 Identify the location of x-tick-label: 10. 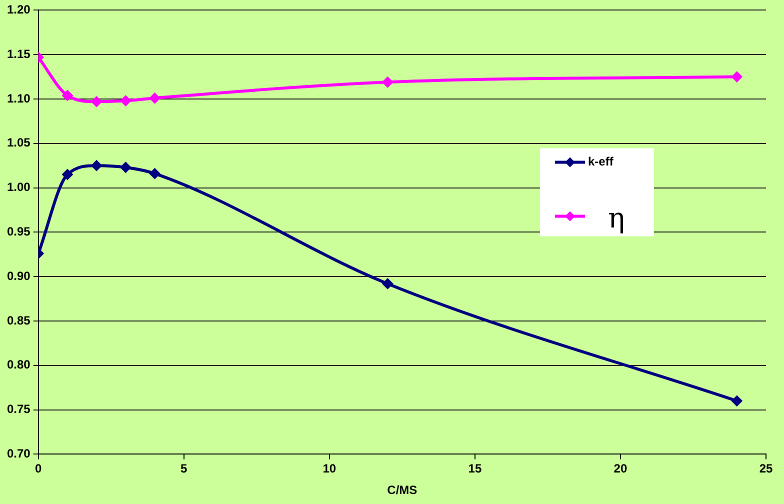
(329, 469).